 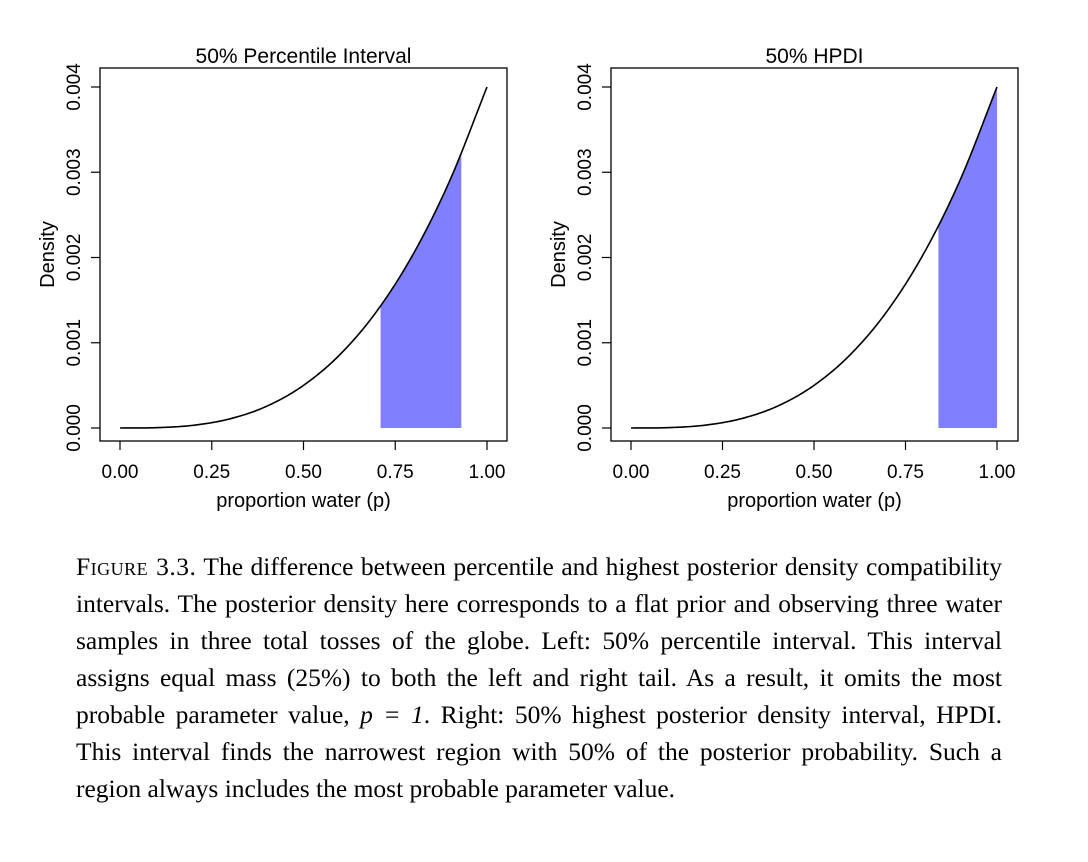 I want to click on caption-label: Figure 3.3., so click(x=136, y=566).